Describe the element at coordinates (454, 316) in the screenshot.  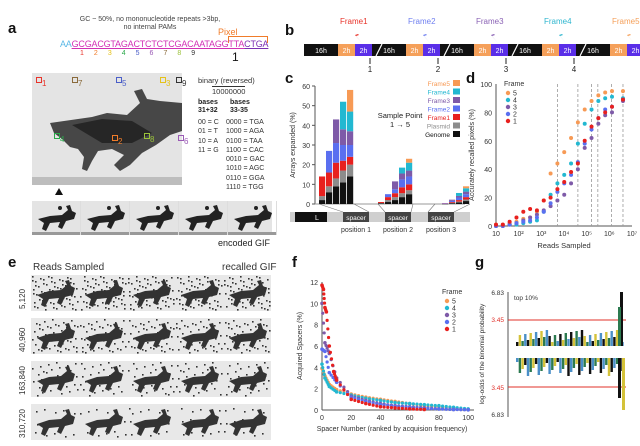
I see `legend-label: 3` at that location.